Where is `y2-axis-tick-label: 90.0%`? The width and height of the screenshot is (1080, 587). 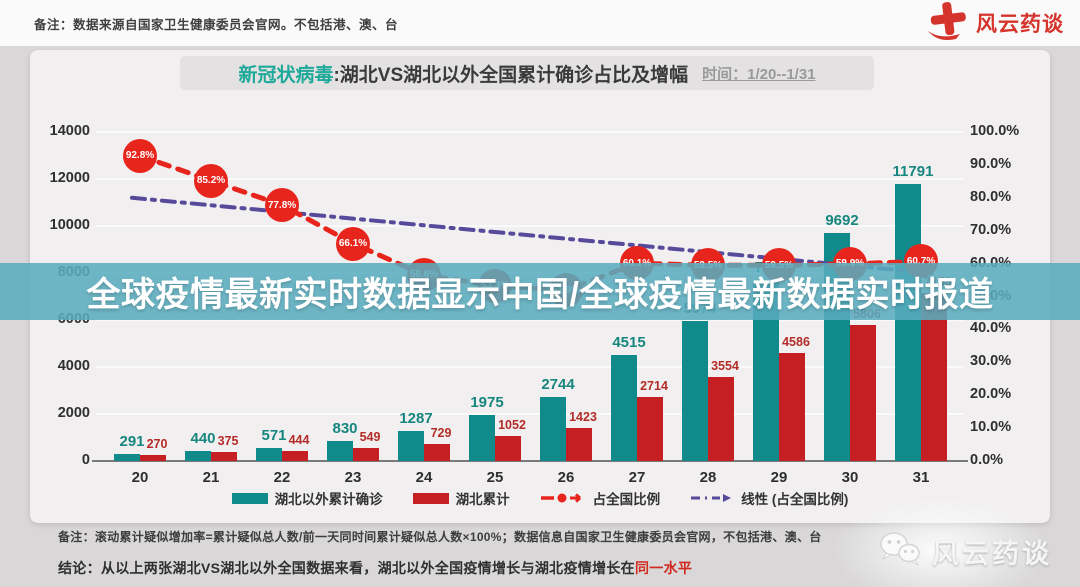 y2-axis-tick-label: 90.0% is located at coordinates (991, 163).